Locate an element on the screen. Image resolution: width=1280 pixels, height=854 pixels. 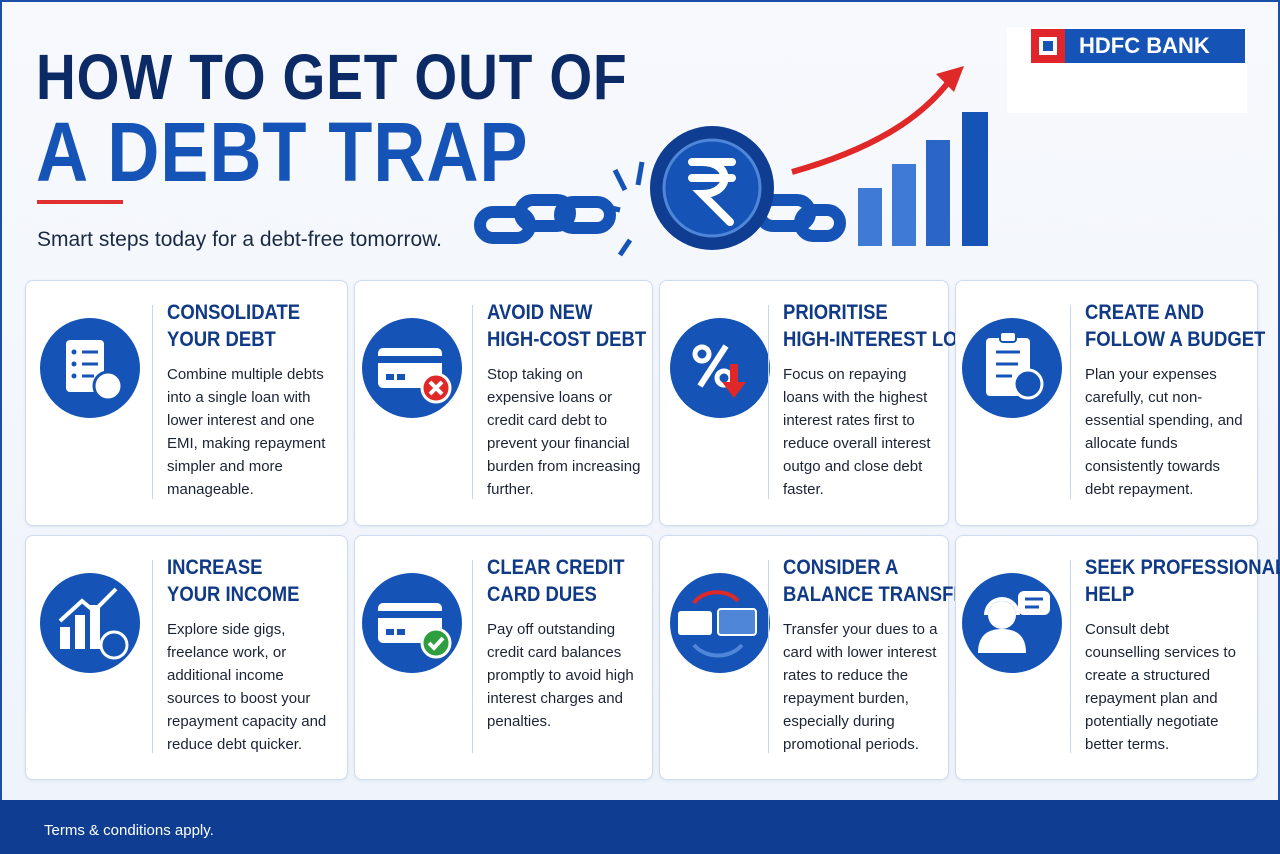
footer is located at coordinates (640, 827).